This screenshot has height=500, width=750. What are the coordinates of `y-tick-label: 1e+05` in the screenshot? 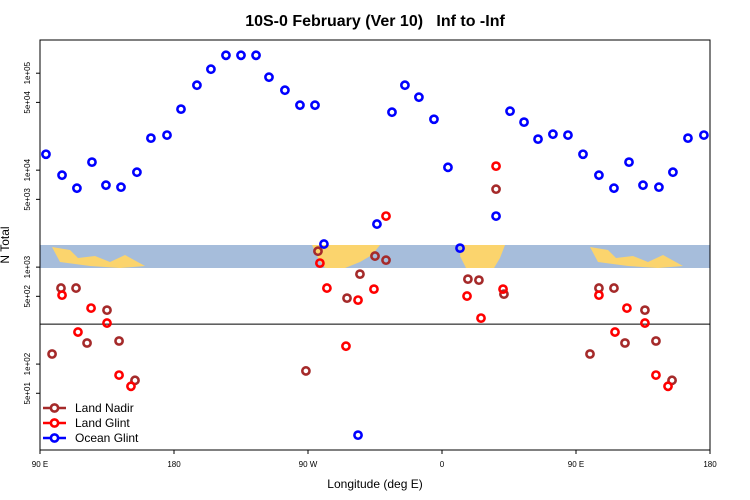 It's located at (27, 72).